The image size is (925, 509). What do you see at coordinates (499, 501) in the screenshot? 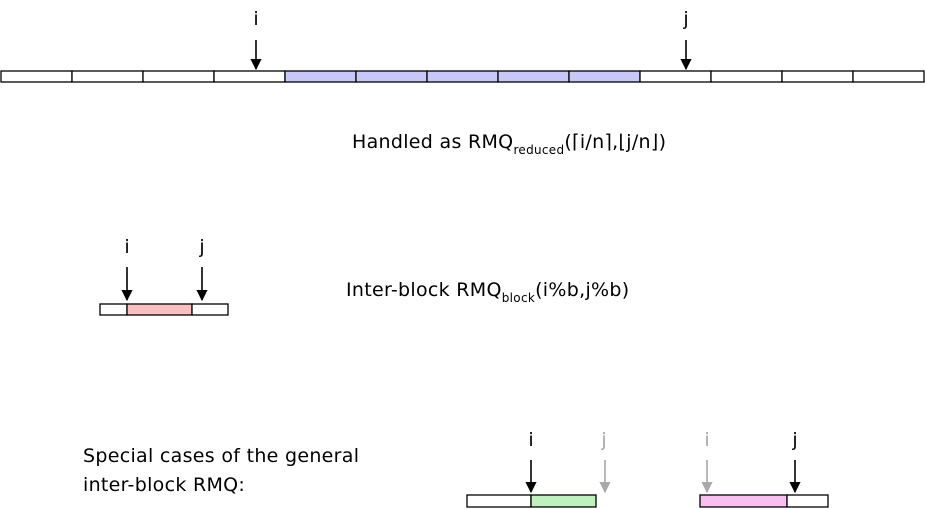
I see `case-a-segment-white` at bounding box center [499, 501].